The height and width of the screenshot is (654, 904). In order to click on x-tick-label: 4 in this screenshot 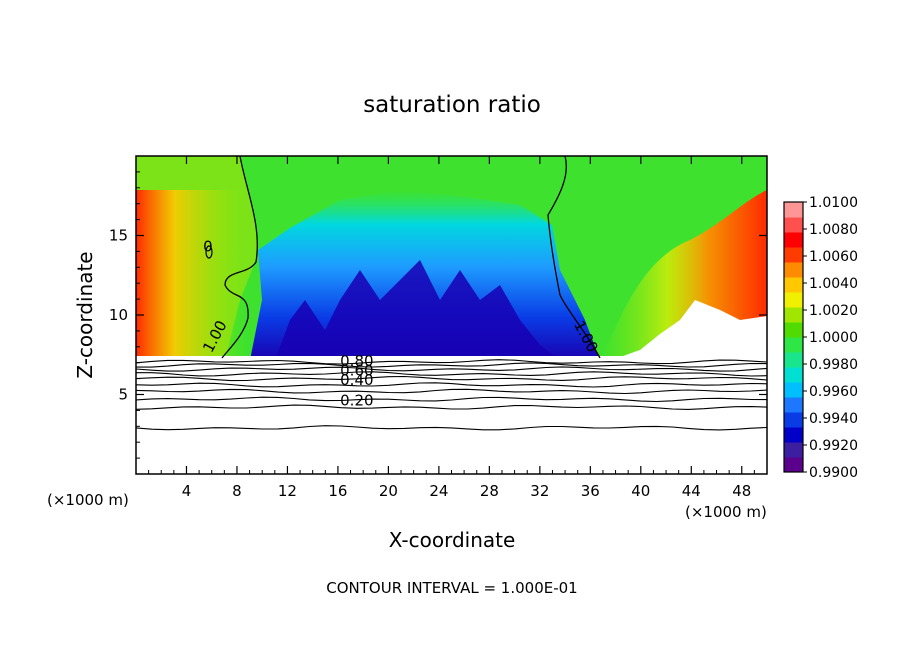, I will do `click(187, 491)`.